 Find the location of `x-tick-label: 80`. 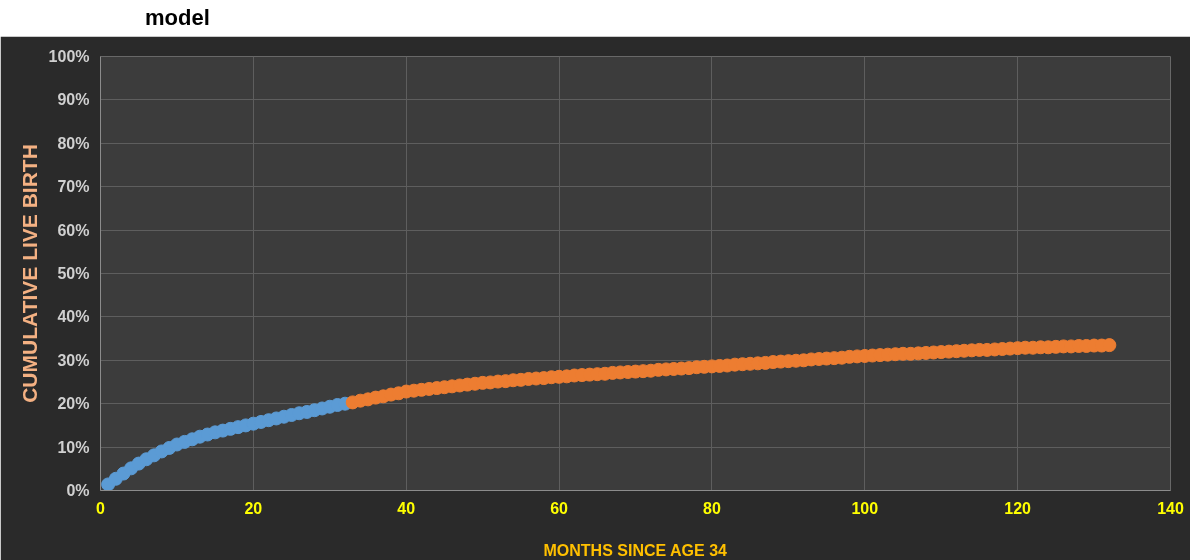

x-tick-label: 80 is located at coordinates (712, 508).